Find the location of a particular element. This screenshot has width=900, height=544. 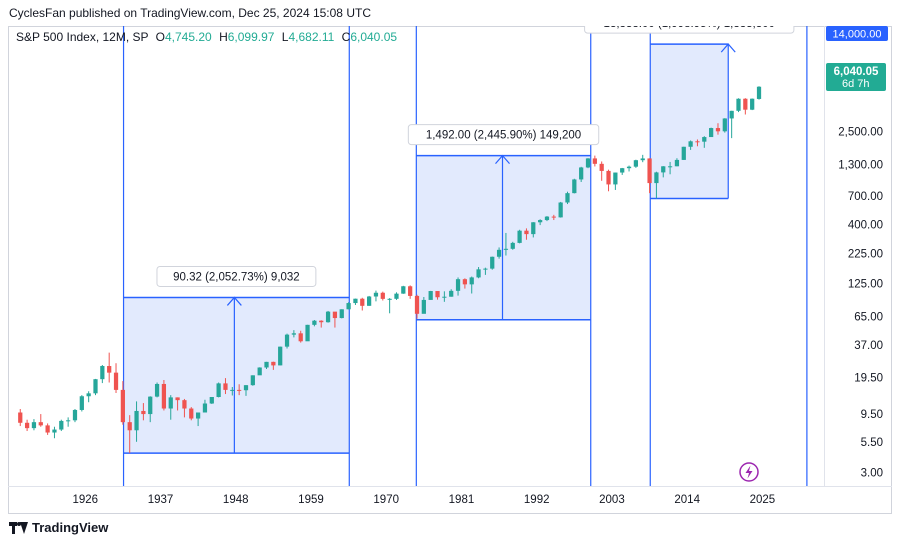

candle-body-1946 is located at coordinates (225, 386).